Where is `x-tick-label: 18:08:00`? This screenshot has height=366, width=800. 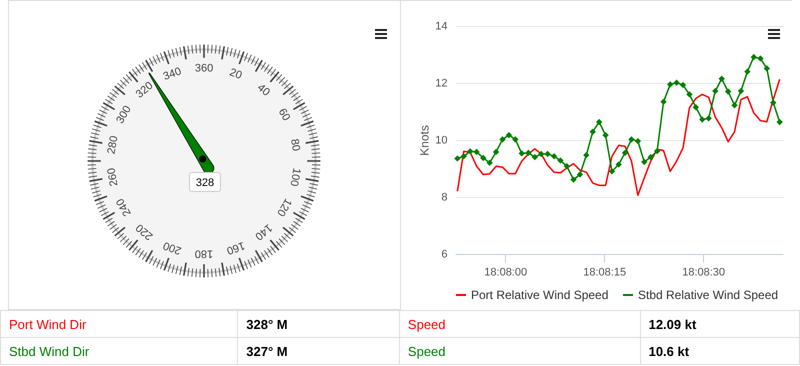
x-tick-label: 18:08:00 is located at coordinates (506, 272).